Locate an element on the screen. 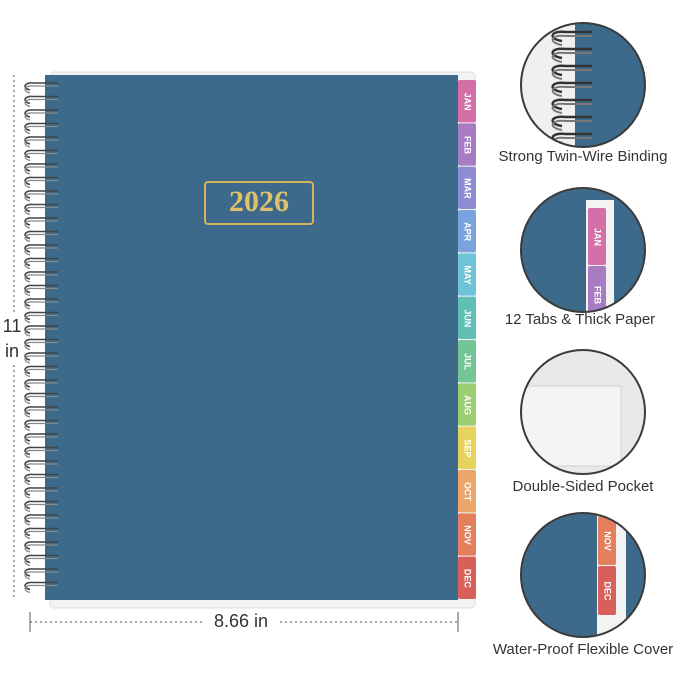  tab-label: MAY is located at coordinates (468, 274).